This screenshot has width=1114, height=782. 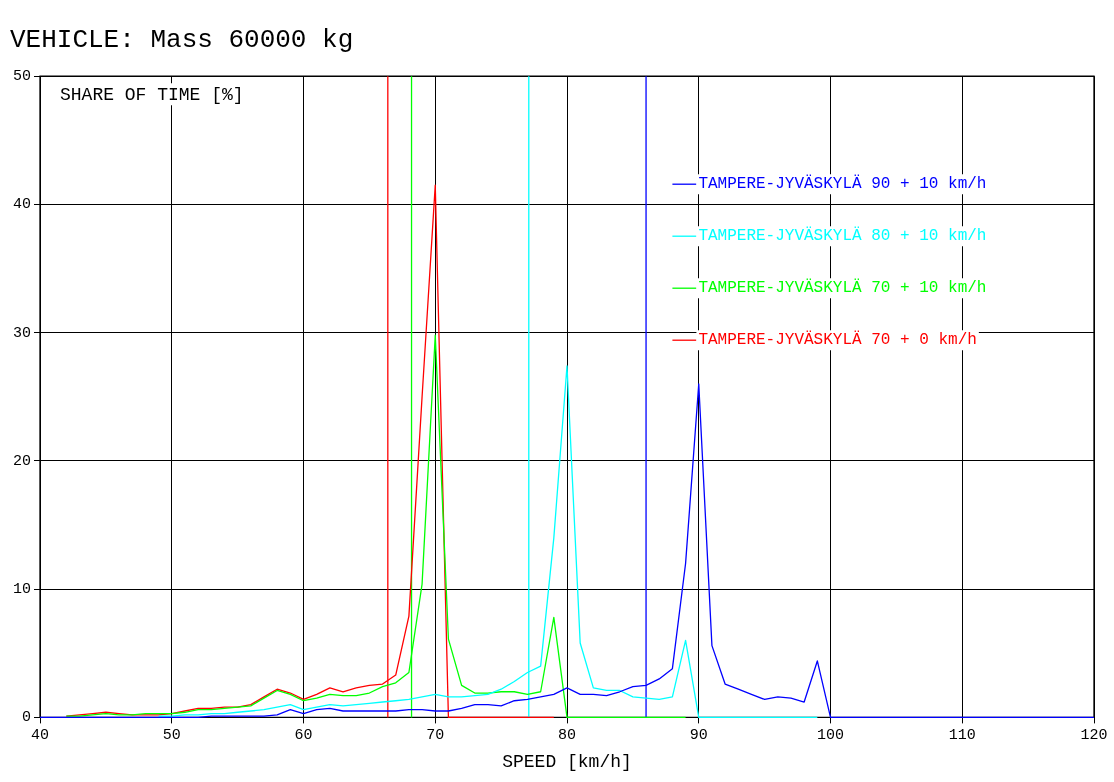 I want to click on x-tick-label: 80, so click(x=567, y=736).